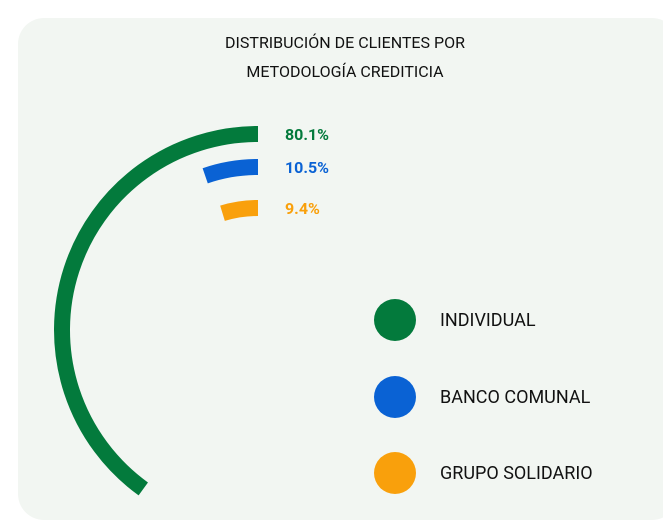  What do you see at coordinates (302, 208) in the screenshot?
I see `value-label: 9.4%` at bounding box center [302, 208].